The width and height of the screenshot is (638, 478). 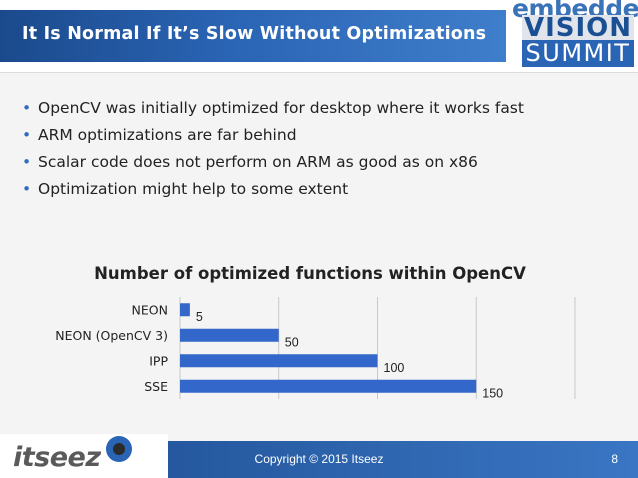 What do you see at coordinates (156, 386) in the screenshot?
I see `category-label: SSE` at bounding box center [156, 386].